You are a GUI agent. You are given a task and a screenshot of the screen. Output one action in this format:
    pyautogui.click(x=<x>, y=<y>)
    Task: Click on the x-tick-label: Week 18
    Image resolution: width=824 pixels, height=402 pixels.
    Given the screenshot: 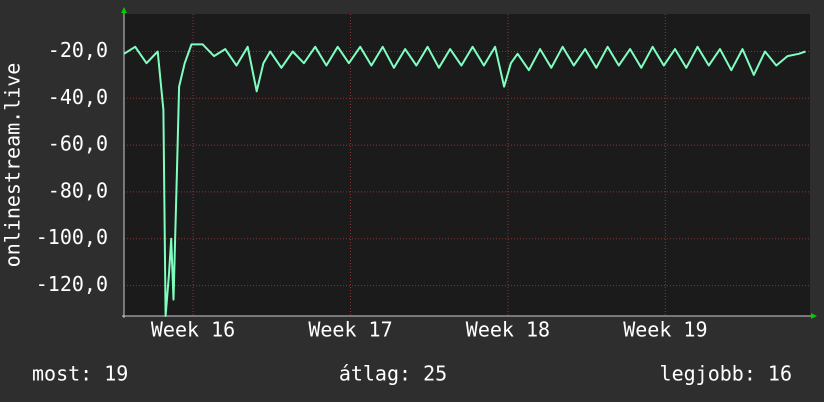 What is the action you would take?
    pyautogui.click(x=508, y=330)
    